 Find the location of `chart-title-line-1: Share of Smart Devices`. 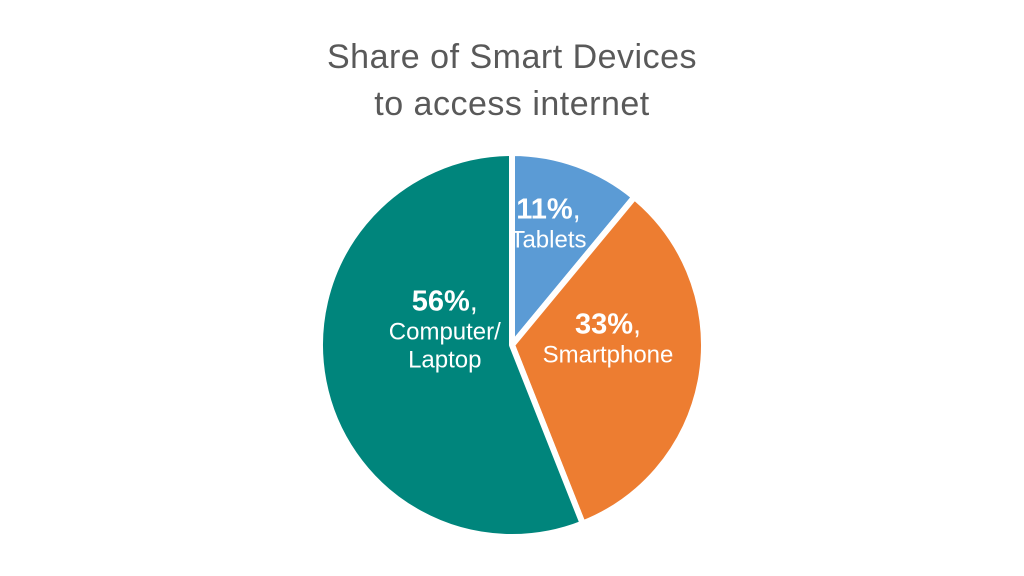

chart-title-line-1: Share of Smart Devices is located at coordinates (512, 57).